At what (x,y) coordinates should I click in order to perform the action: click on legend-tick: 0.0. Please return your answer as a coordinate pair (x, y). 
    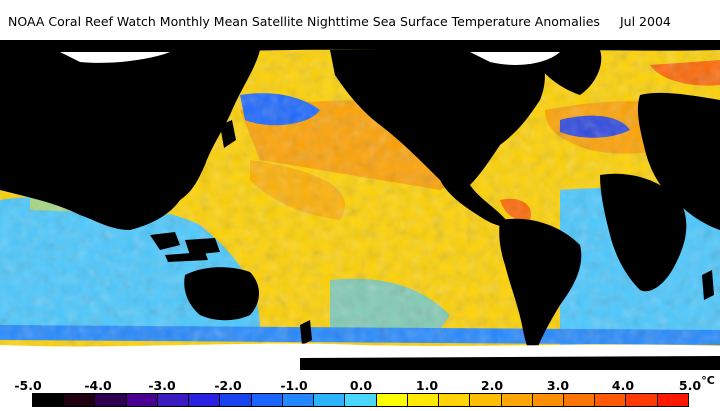
    Looking at the image, I should click on (361, 385).